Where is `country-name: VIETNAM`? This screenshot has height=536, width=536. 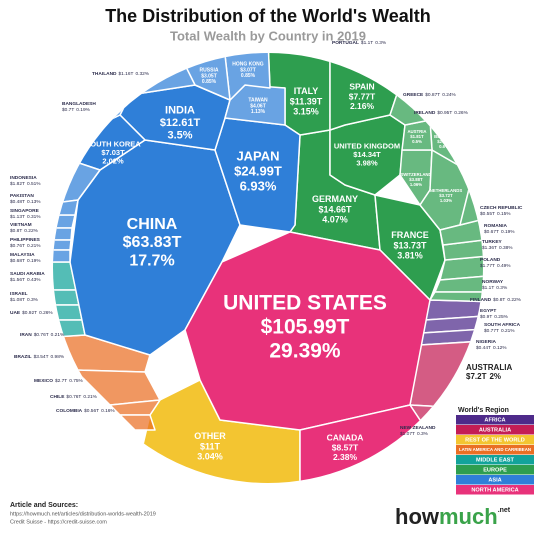
country-name: VIETNAM is located at coordinates (21, 225).